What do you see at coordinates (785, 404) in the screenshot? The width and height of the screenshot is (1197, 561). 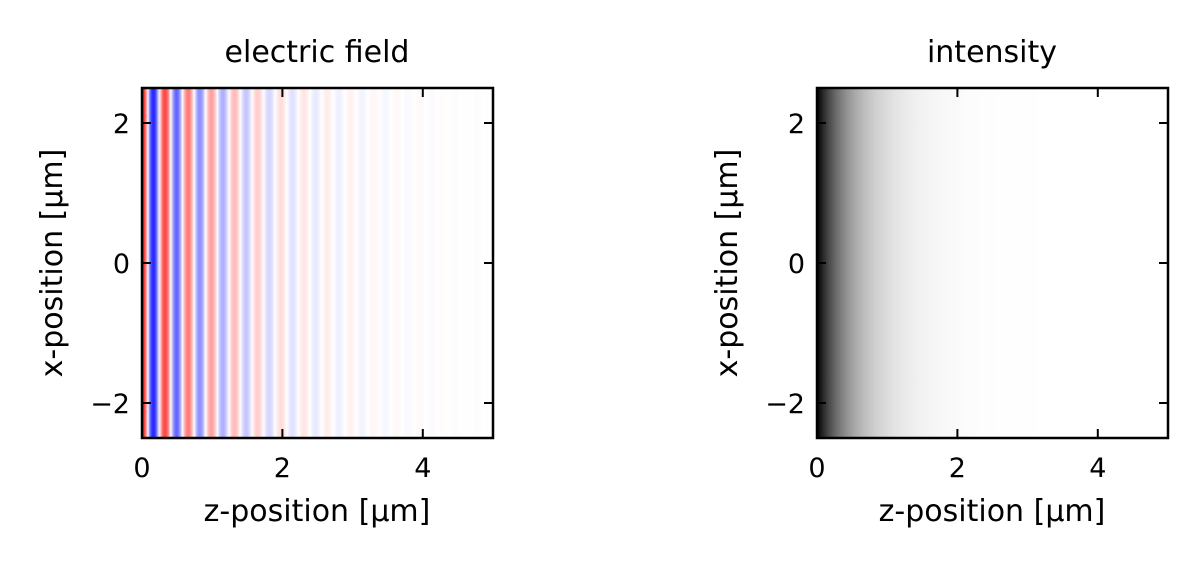 I see `y-tick-label: −2` at bounding box center [785, 404].